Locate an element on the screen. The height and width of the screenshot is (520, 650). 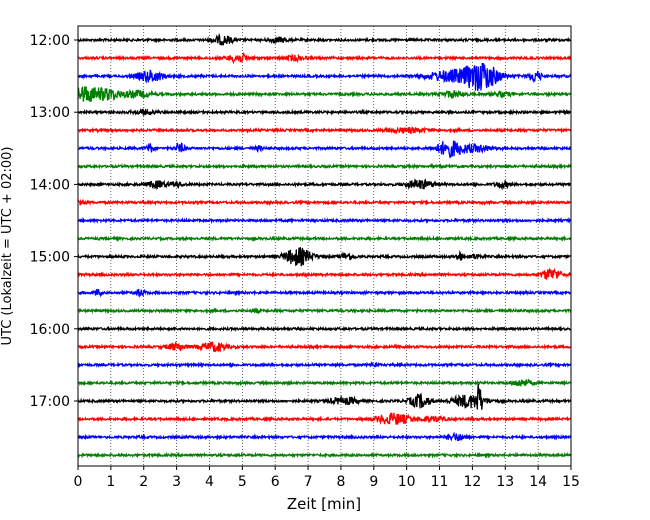
x-tick-label: 14 is located at coordinates (538, 482).